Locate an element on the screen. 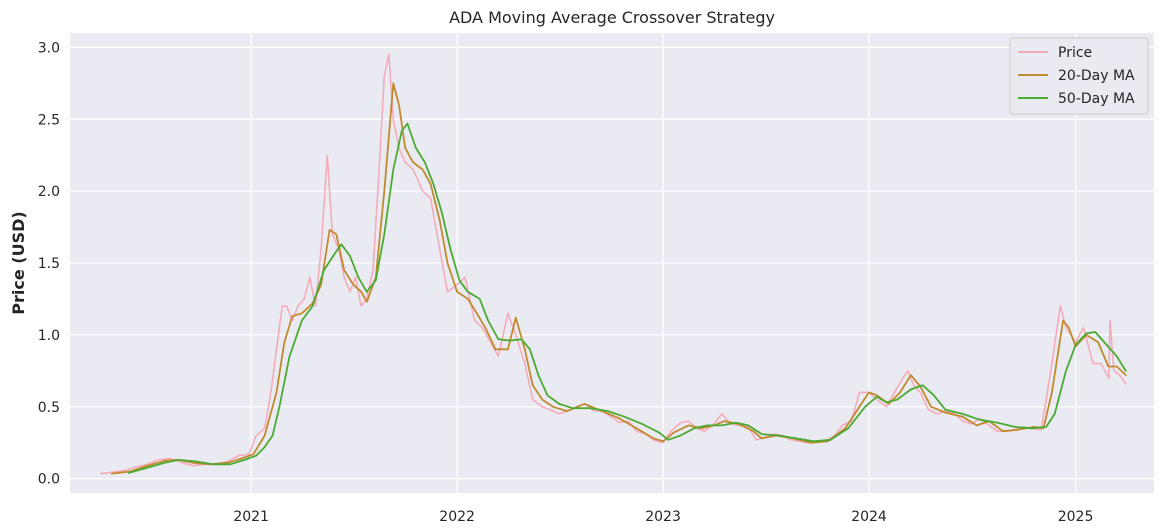 The image size is (1166, 532). x-axis-tick-labels: 2021 2022 2023 2024 2025 is located at coordinates (663, 517).